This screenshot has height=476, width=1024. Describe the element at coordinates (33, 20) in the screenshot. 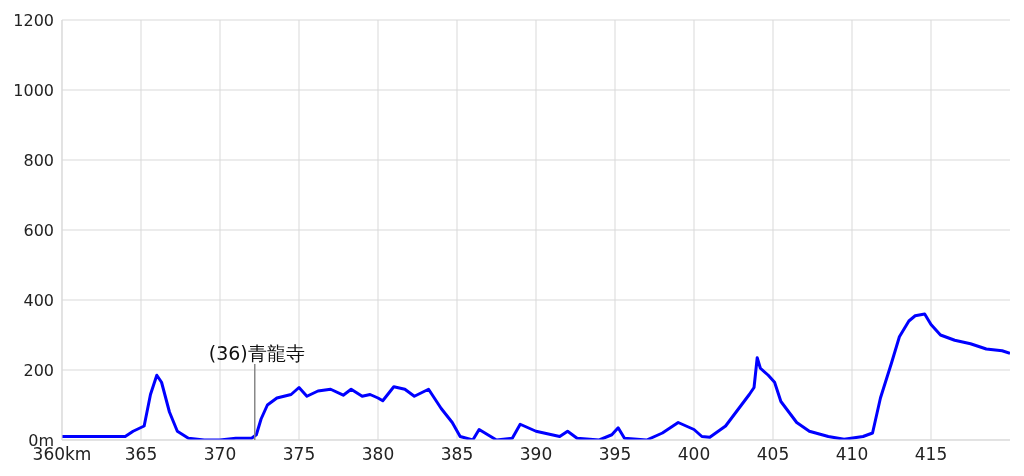

I see `y-tick-label: 1200` at that location.